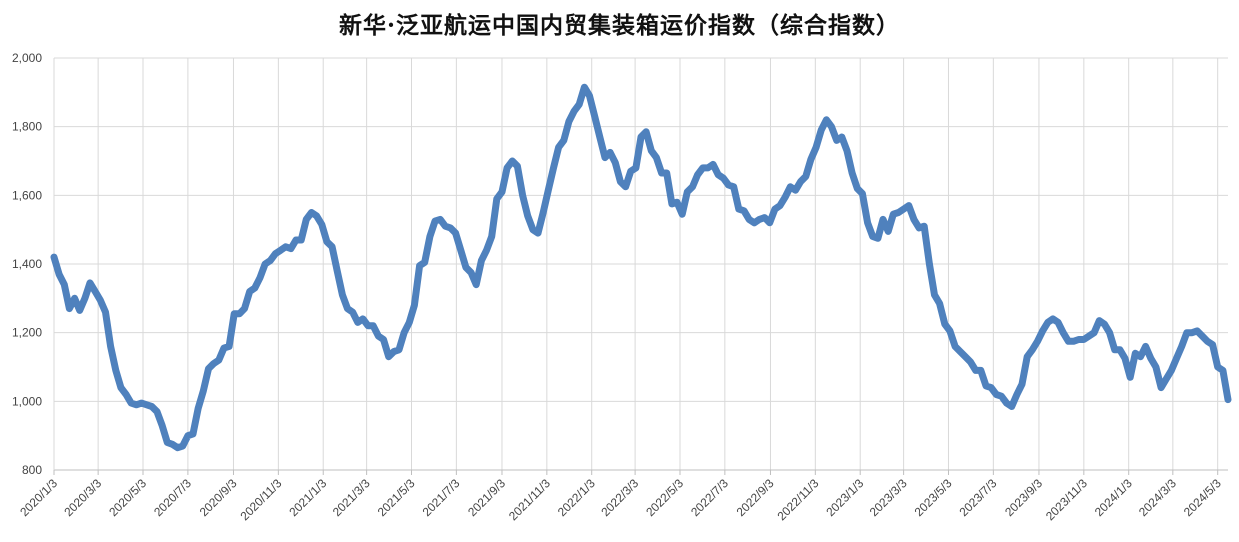  Describe the element at coordinates (82, 497) in the screenshot. I see `x-tick-label: 2020/3/3` at that location.